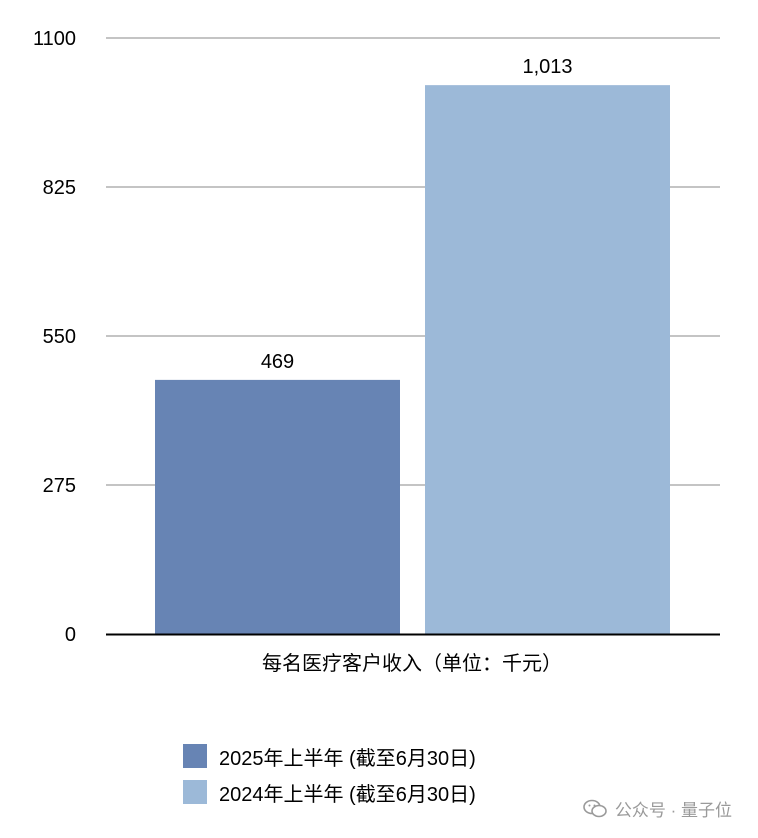 The height and width of the screenshot is (838, 758). I want to click on watermark: 公众号 · 量子位, so click(657, 808).